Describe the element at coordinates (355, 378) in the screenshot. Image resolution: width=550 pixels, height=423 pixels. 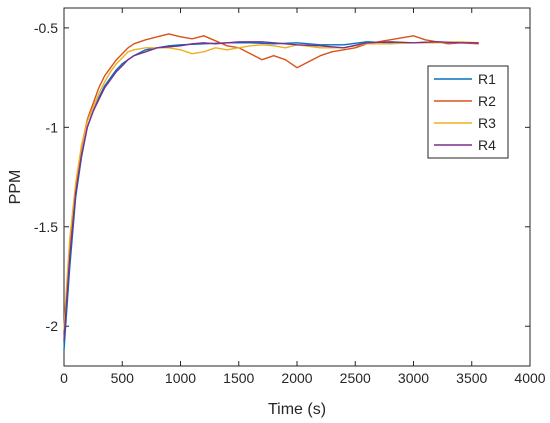
I see `x-tick-label: 2500` at that location.